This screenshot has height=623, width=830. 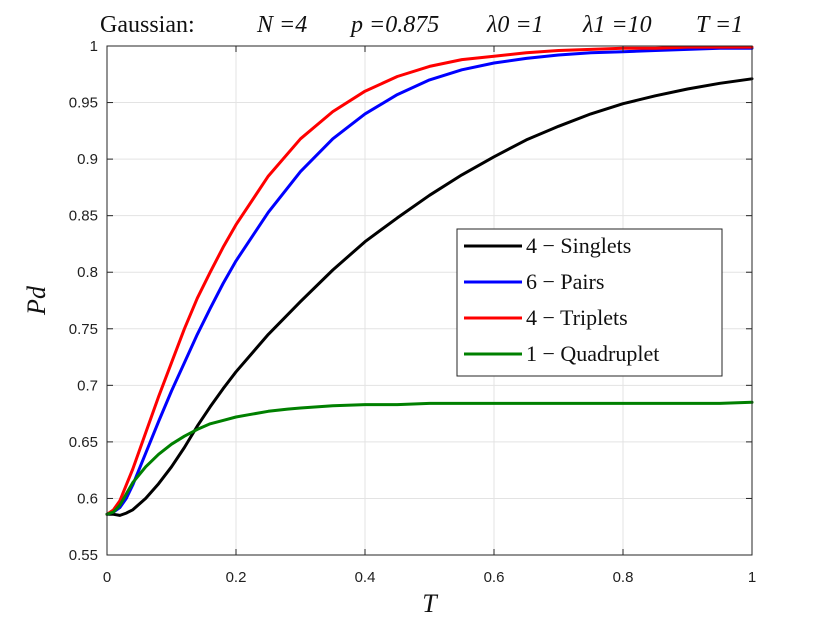 I want to click on y-tick-label: 0.85, so click(x=83, y=216).